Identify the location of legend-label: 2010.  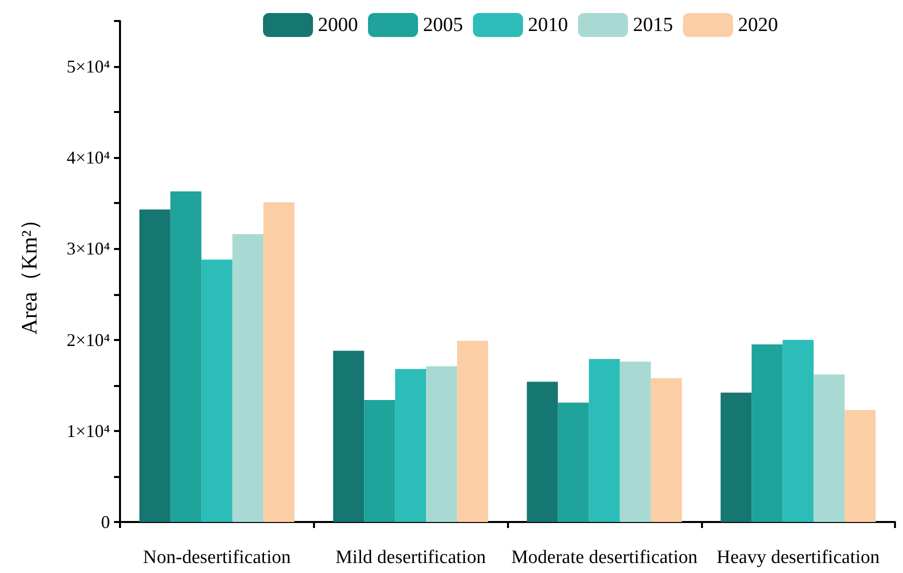
(548, 25).